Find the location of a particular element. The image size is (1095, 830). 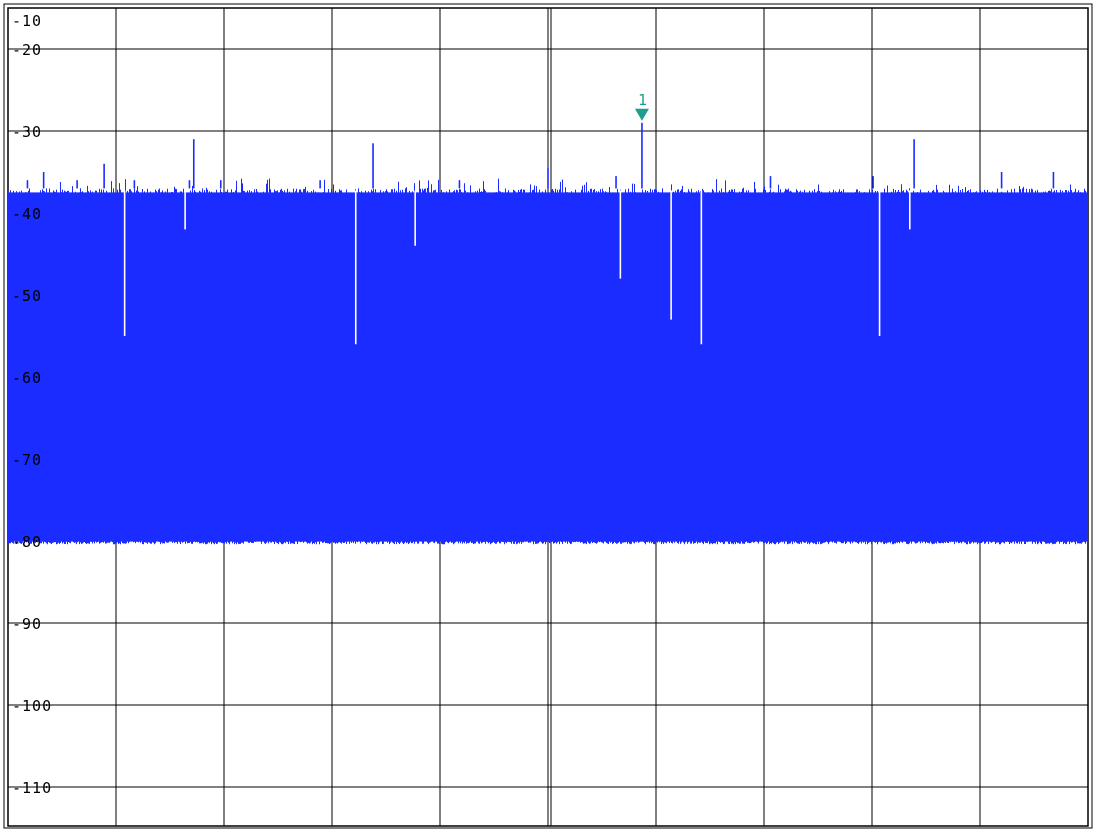

y-tick-label: -80 is located at coordinates (27, 542).